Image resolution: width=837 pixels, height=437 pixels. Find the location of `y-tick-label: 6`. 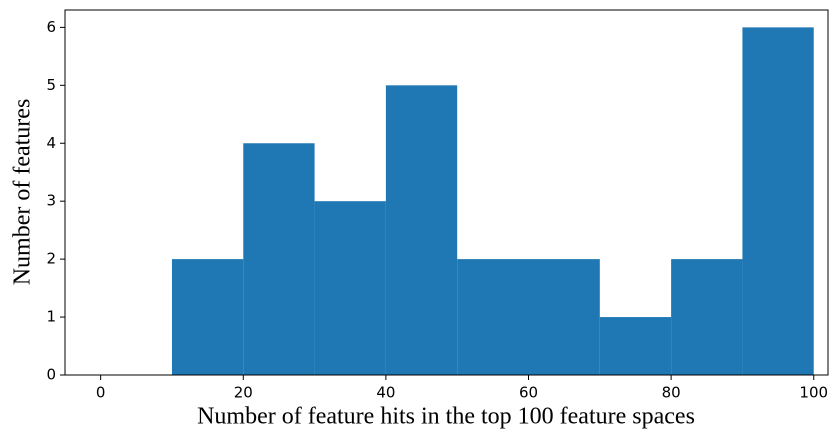

y-tick-label: 6 is located at coordinates (51, 27).